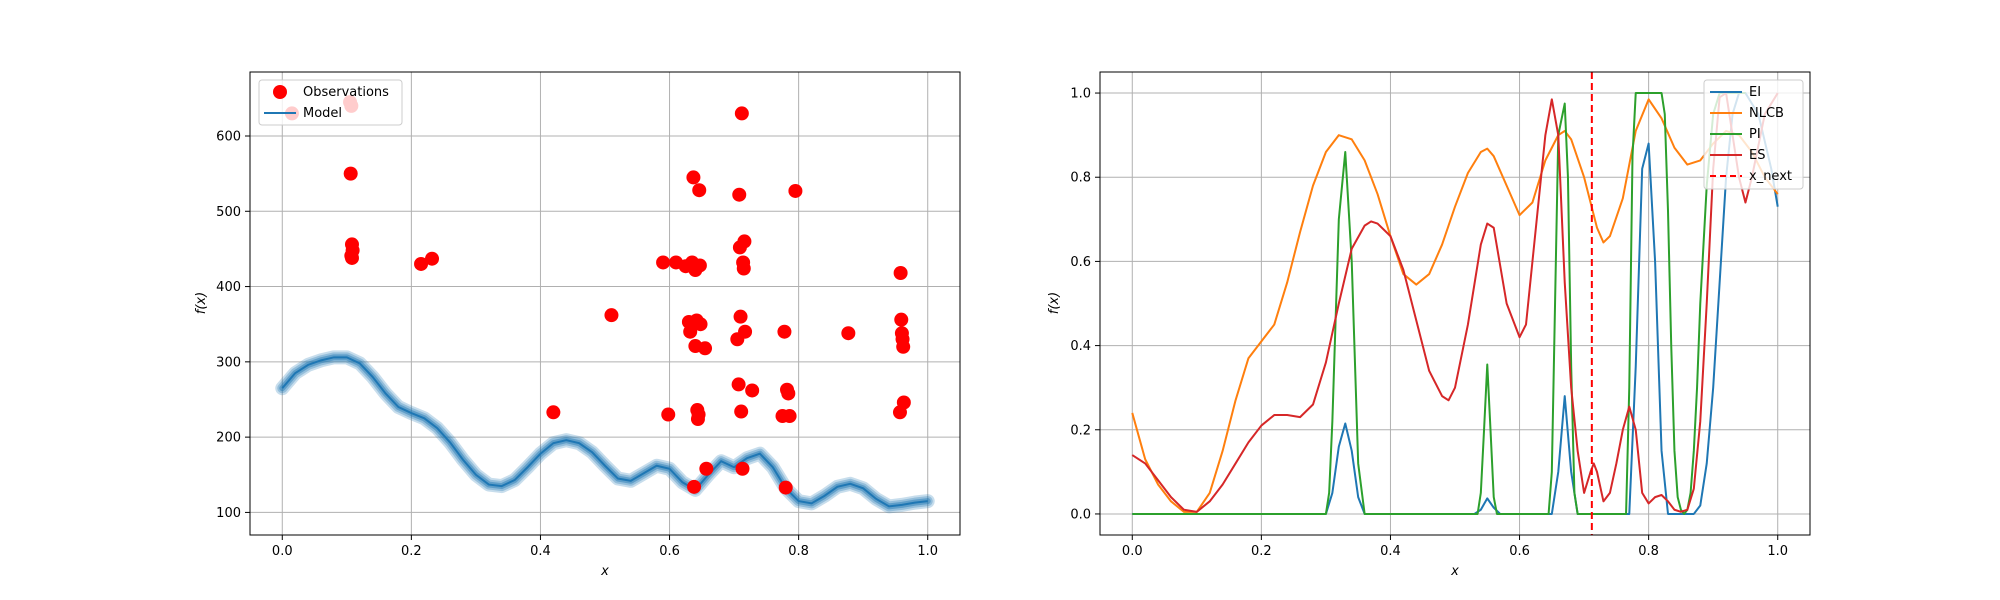 The width and height of the screenshot is (2000, 600). What do you see at coordinates (1080, 430) in the screenshot?
I see `right-y-tick-label: 0.2` at bounding box center [1080, 430].